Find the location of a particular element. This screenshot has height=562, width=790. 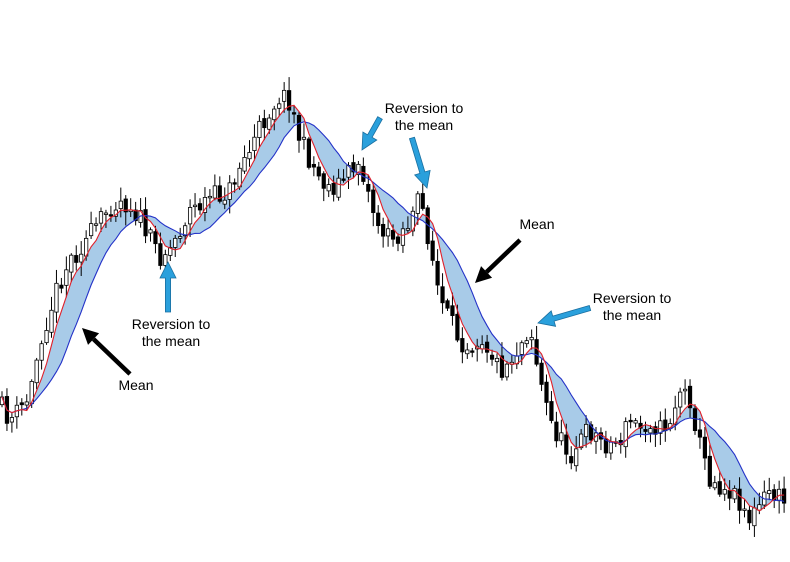

annotation-label: Mean is located at coordinates (536, 224).